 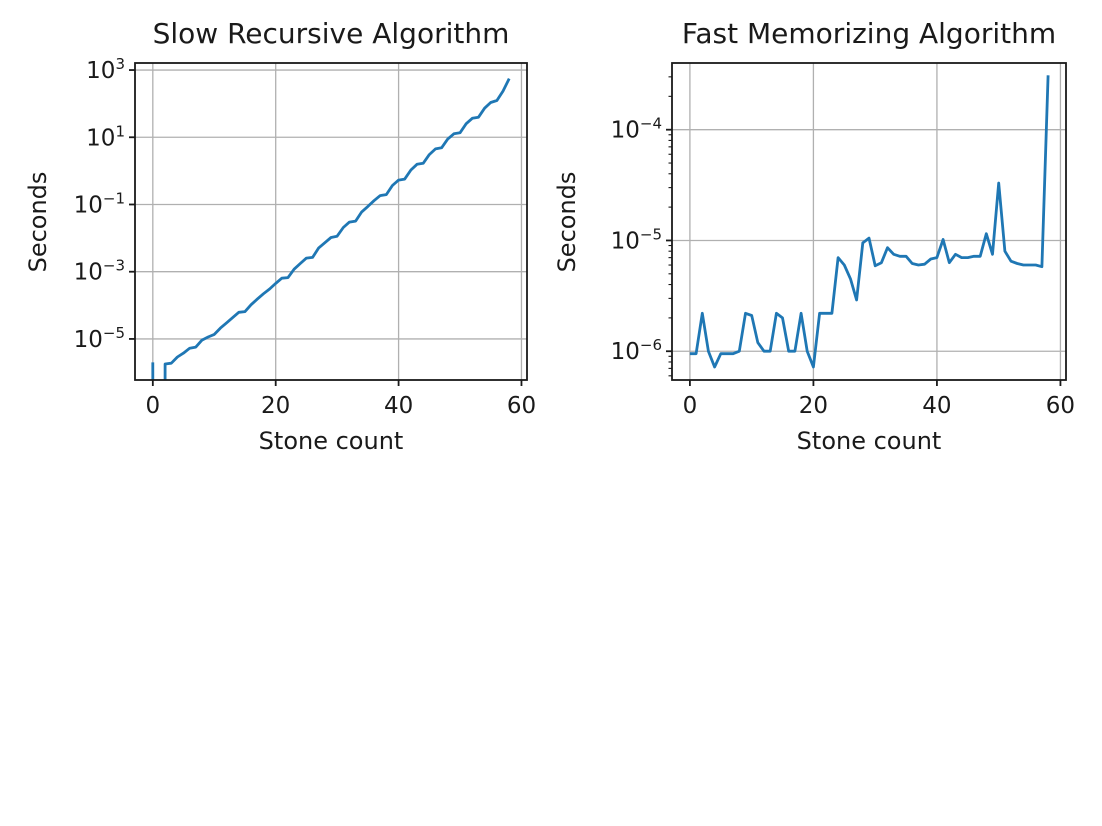 I want to click on right-chart-title: Fast Memorizing Algorithm, so click(x=869, y=33).